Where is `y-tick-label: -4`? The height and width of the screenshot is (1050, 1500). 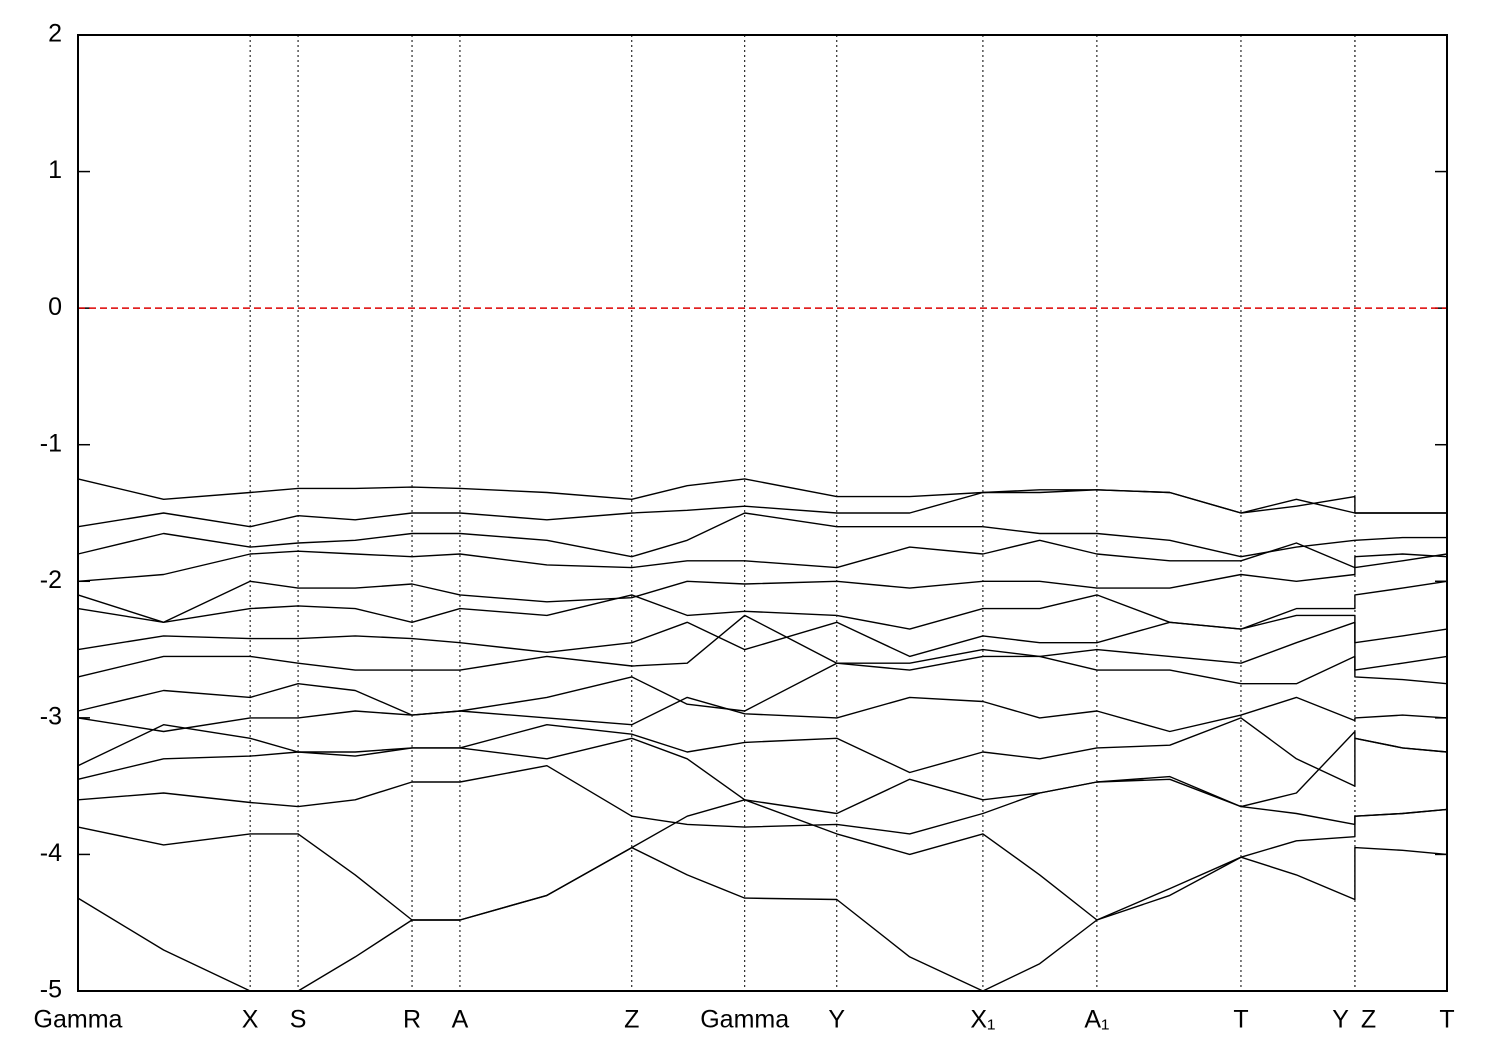 y-tick-label: -4 is located at coordinates (51, 853).